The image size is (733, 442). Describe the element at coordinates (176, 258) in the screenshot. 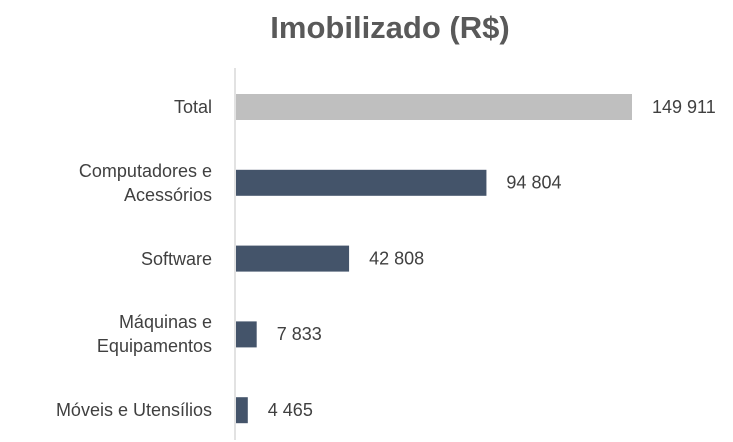

I see `category-label: Software` at that location.